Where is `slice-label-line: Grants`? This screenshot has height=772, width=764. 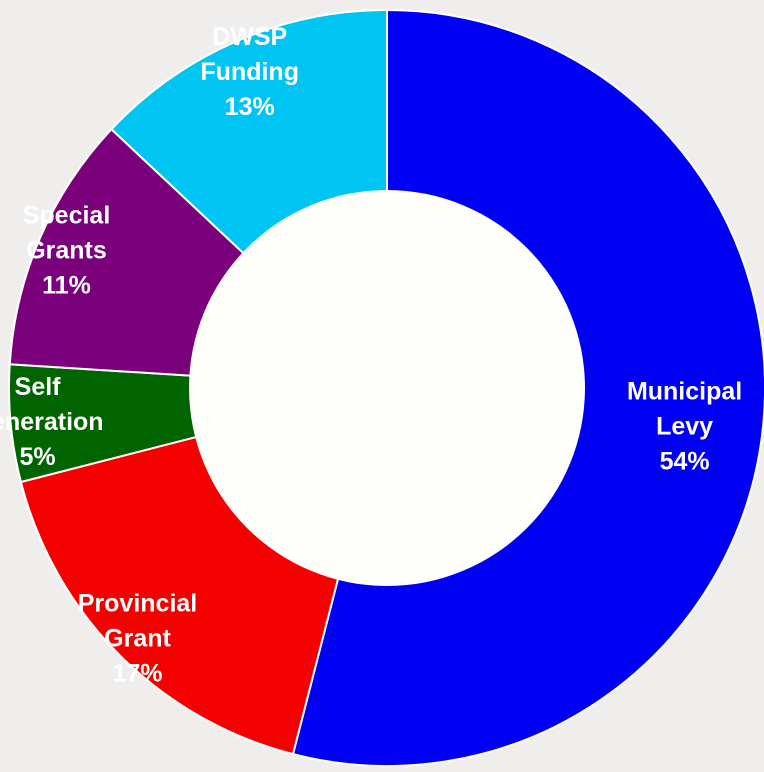
slice-label-line: Grants is located at coordinates (66, 250).